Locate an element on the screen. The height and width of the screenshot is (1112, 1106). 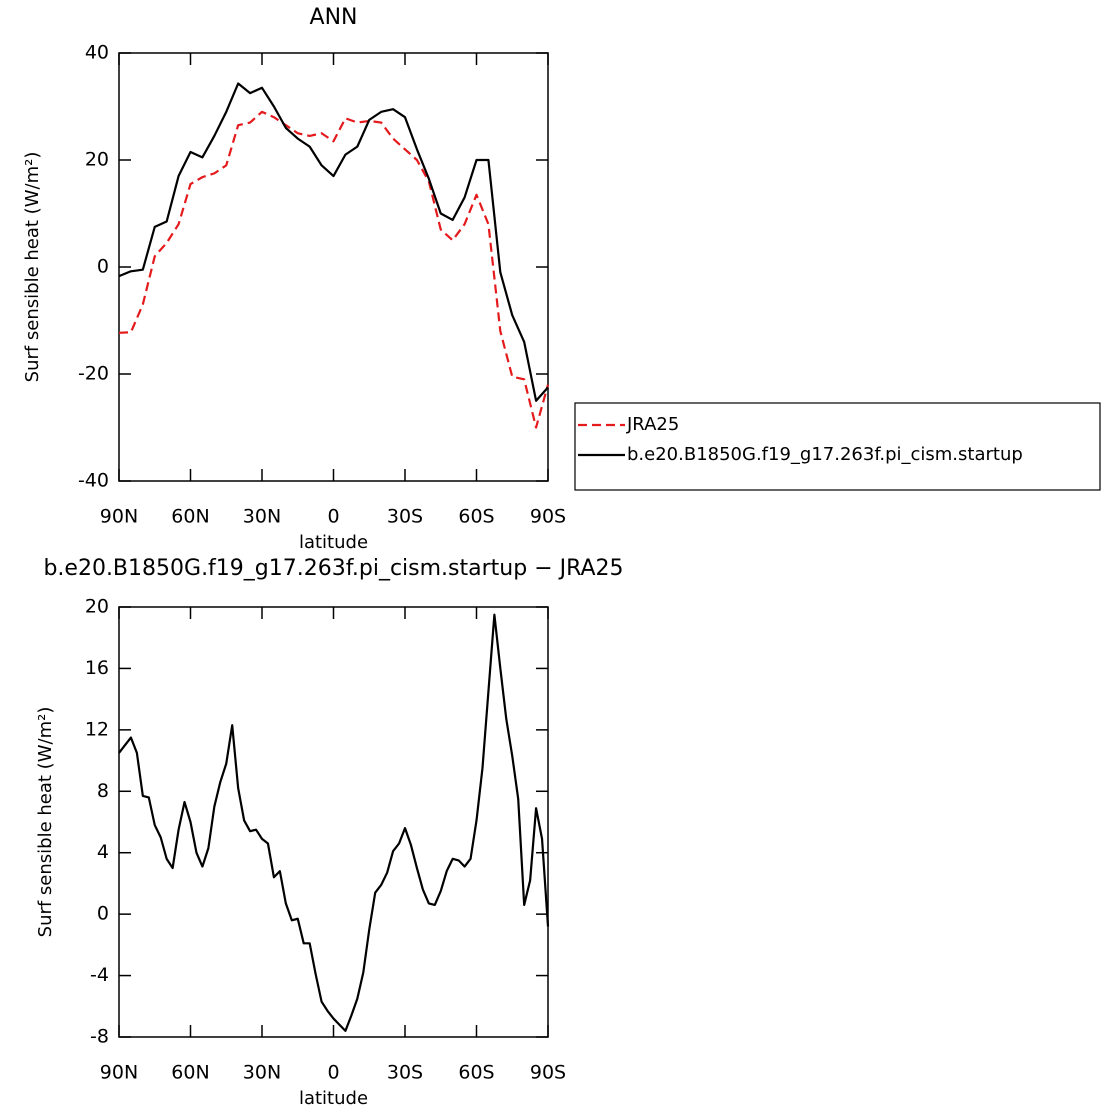
y-tick-label: 40 is located at coordinates (97, 53).